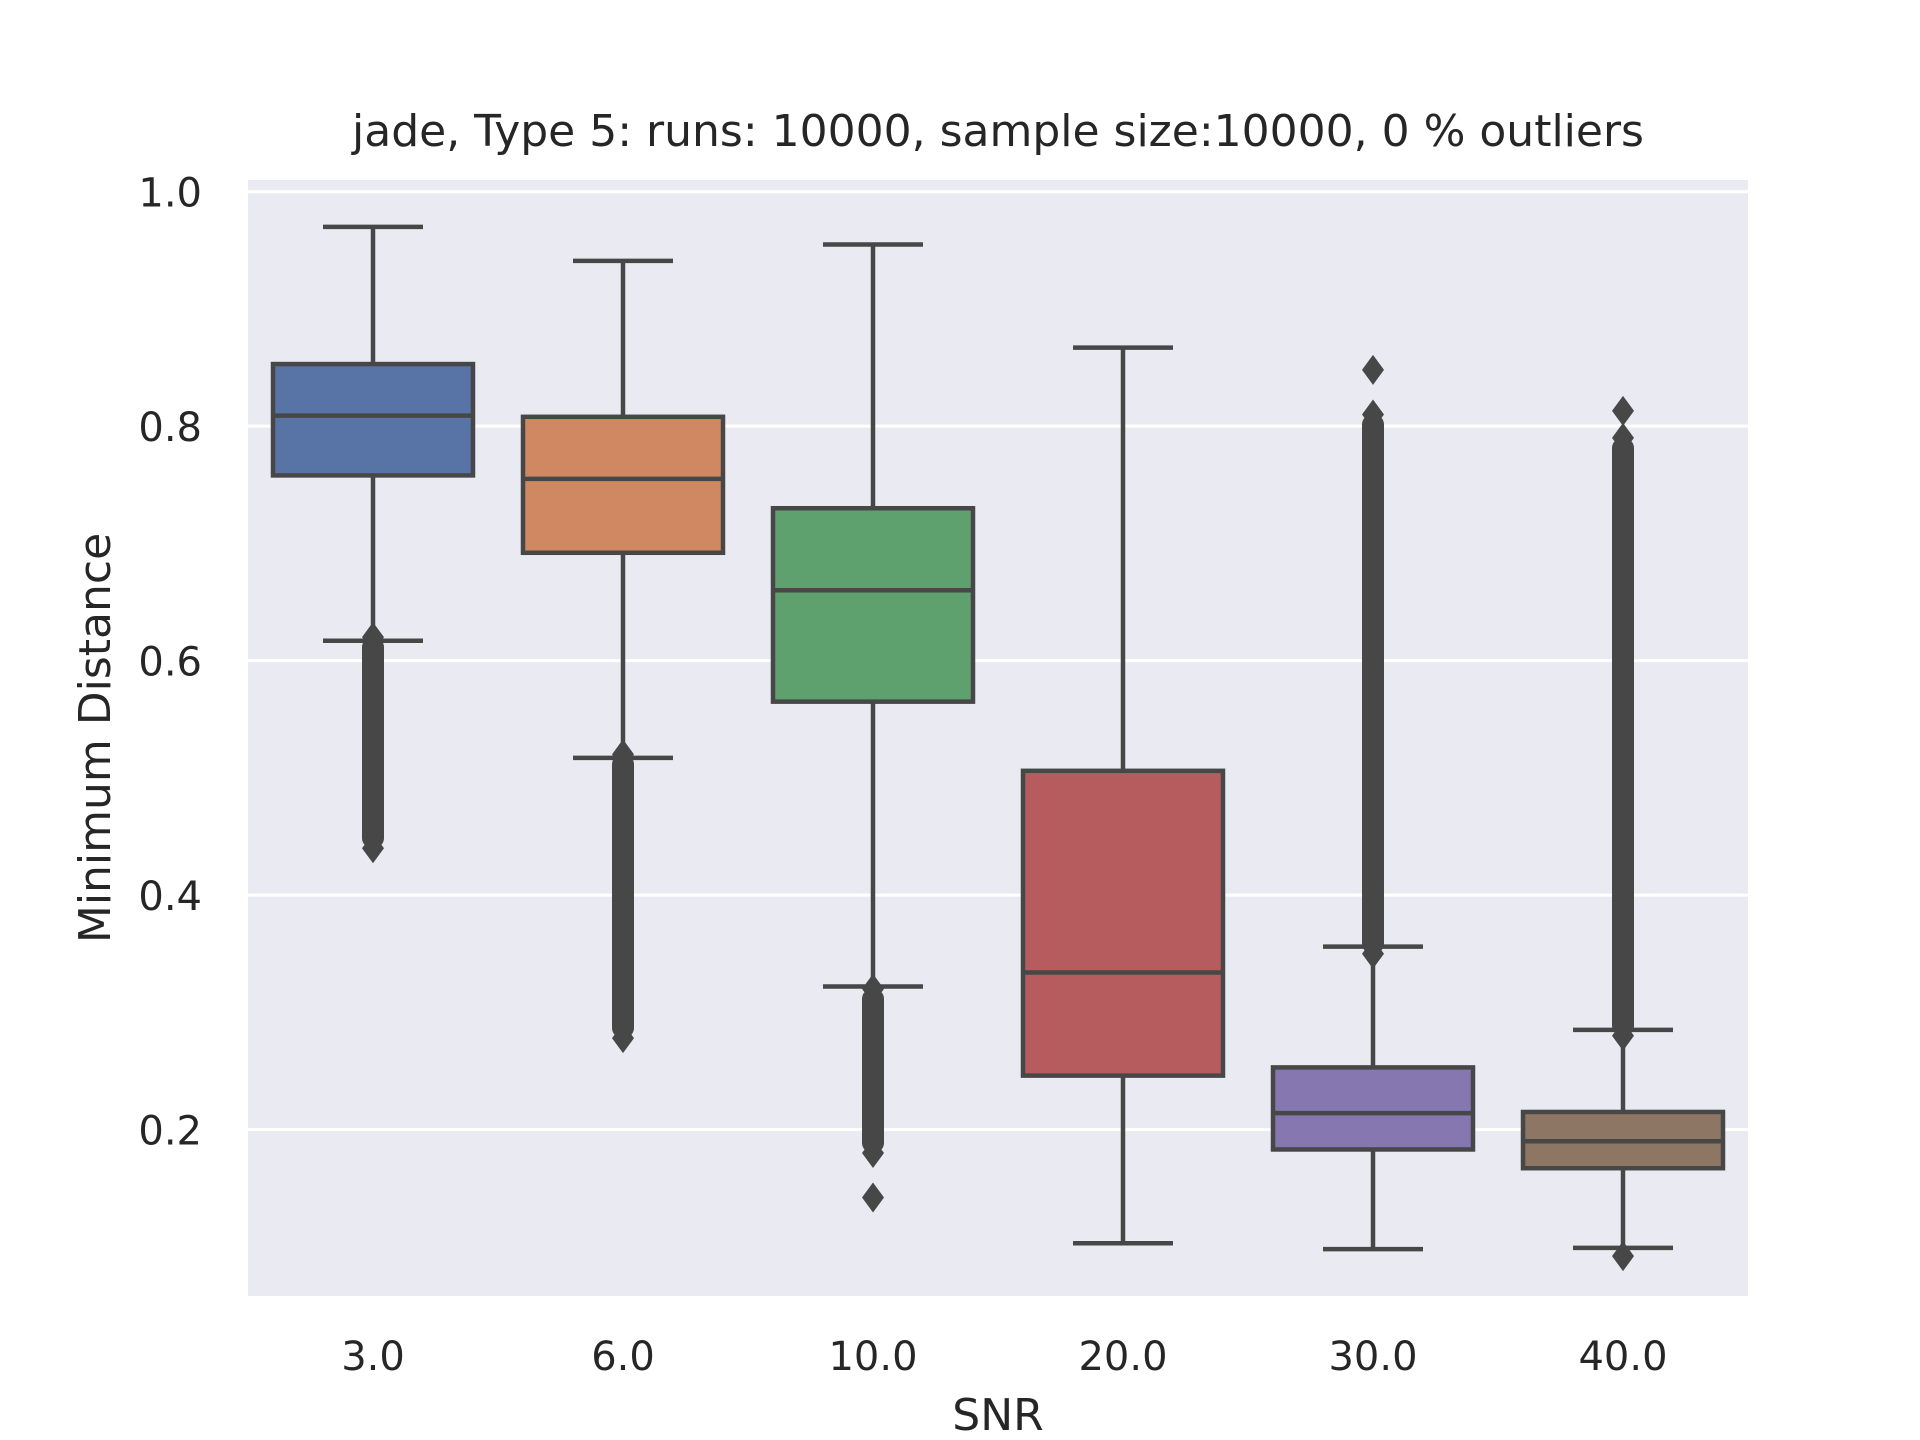 The width and height of the screenshot is (1920, 1440). What do you see at coordinates (170, 428) in the screenshot?
I see `y-tick-label: 0.8` at bounding box center [170, 428].